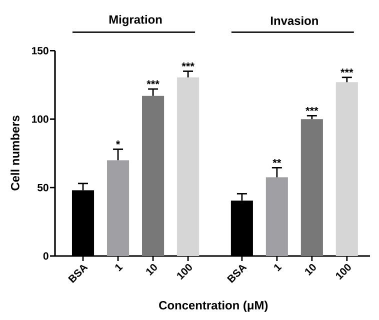 The width and height of the screenshot is (379, 320). I want to click on annotation: **, so click(277, 161).